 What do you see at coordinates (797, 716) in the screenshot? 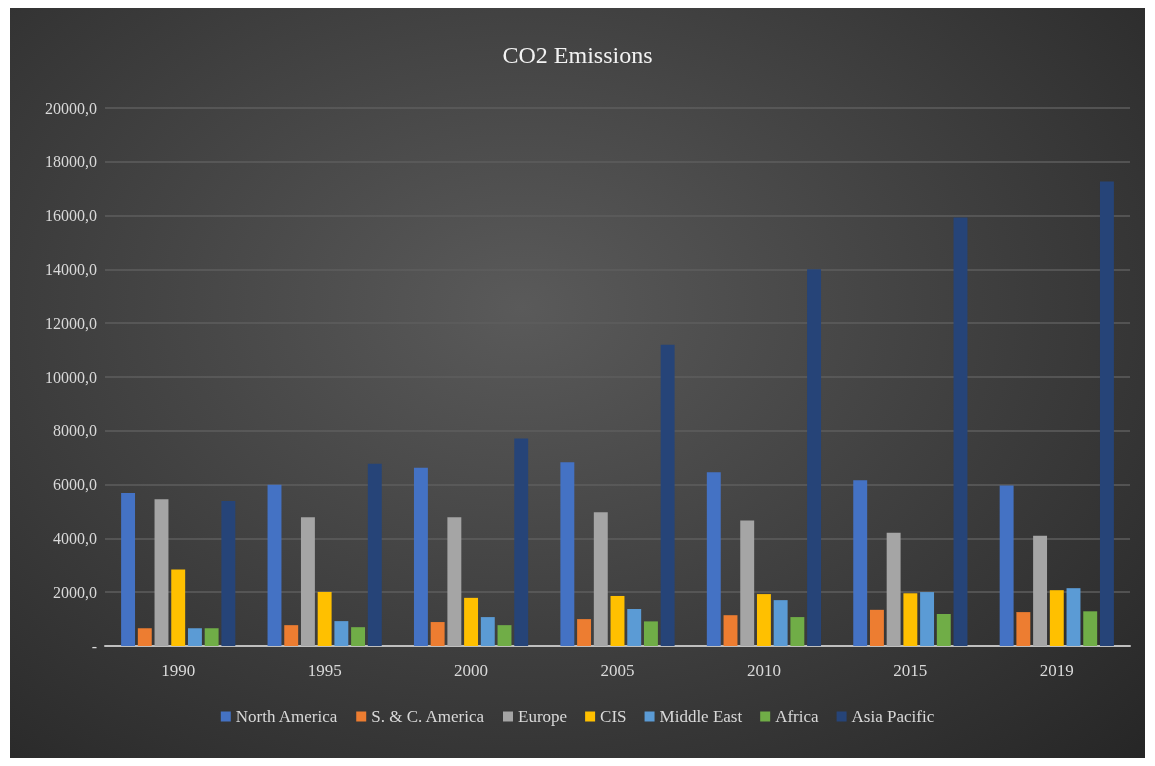
I see `legend-label: Africa` at bounding box center [797, 716].